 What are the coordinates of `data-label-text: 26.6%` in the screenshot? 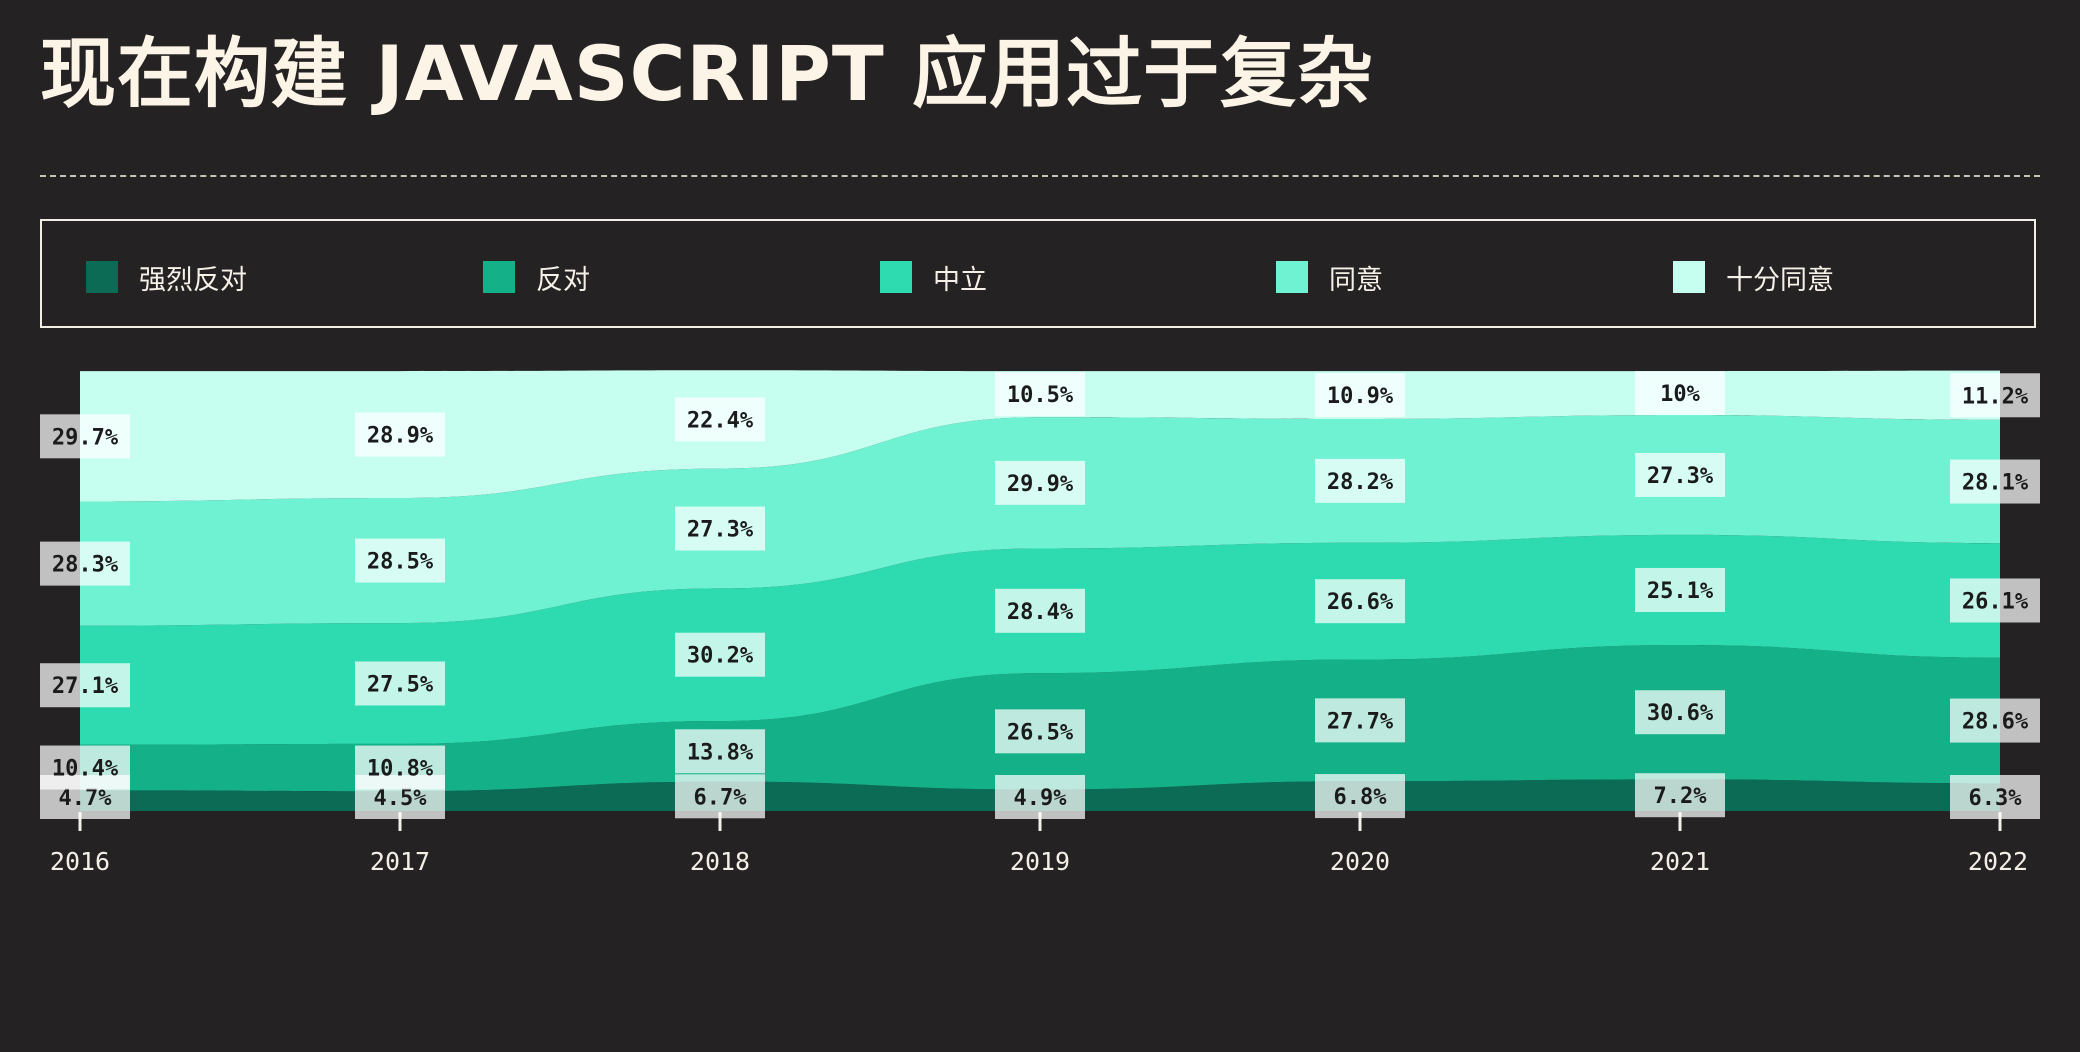 It's located at (1360, 602).